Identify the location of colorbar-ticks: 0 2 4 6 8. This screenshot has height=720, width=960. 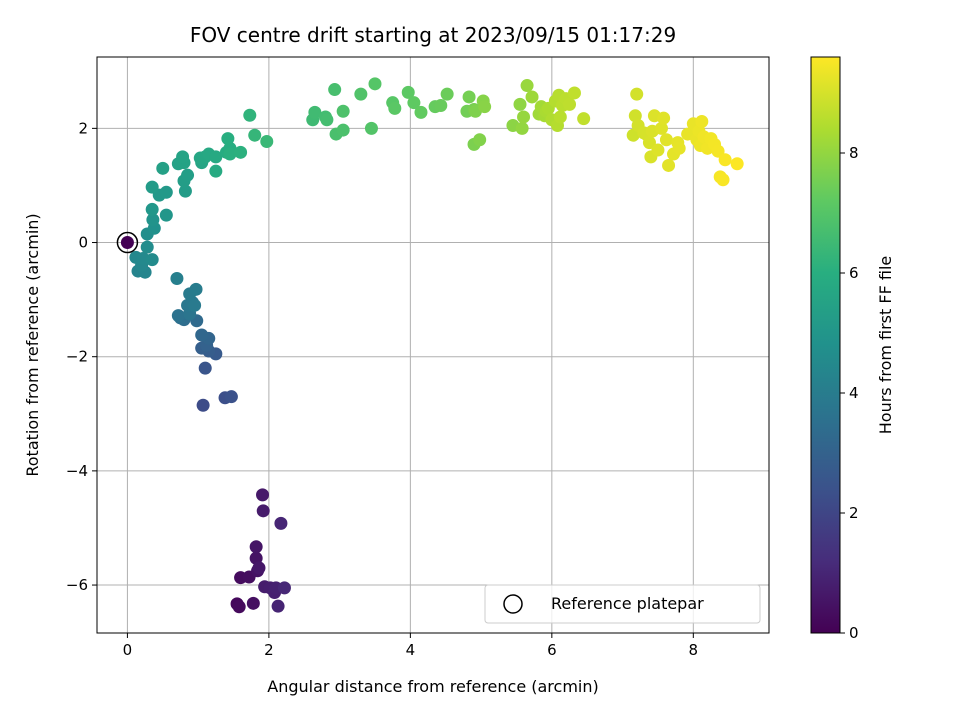
(849, 393).